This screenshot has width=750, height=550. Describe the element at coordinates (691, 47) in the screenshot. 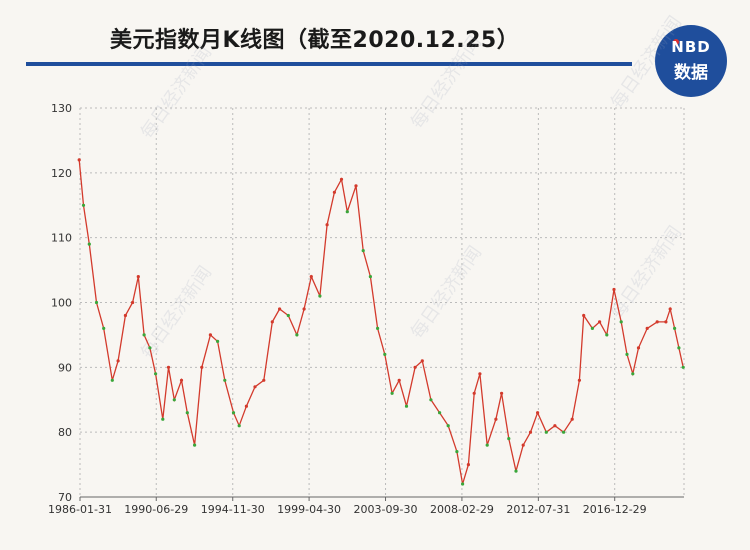

I see `logo-top-text: NBD` at that location.